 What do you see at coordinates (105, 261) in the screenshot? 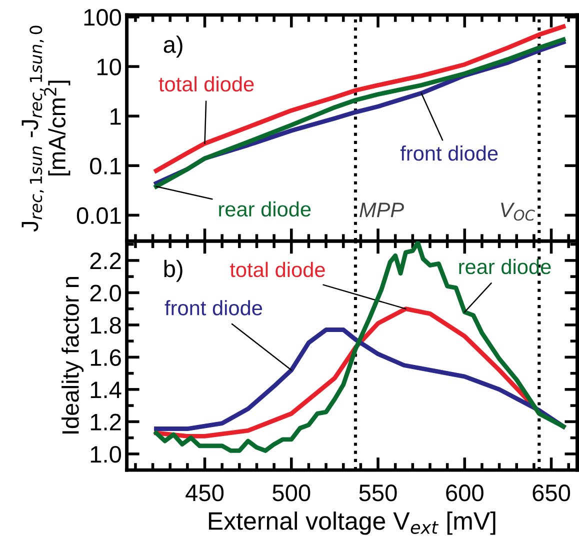
I see `y-tick-label: 2.2` at bounding box center [105, 261].